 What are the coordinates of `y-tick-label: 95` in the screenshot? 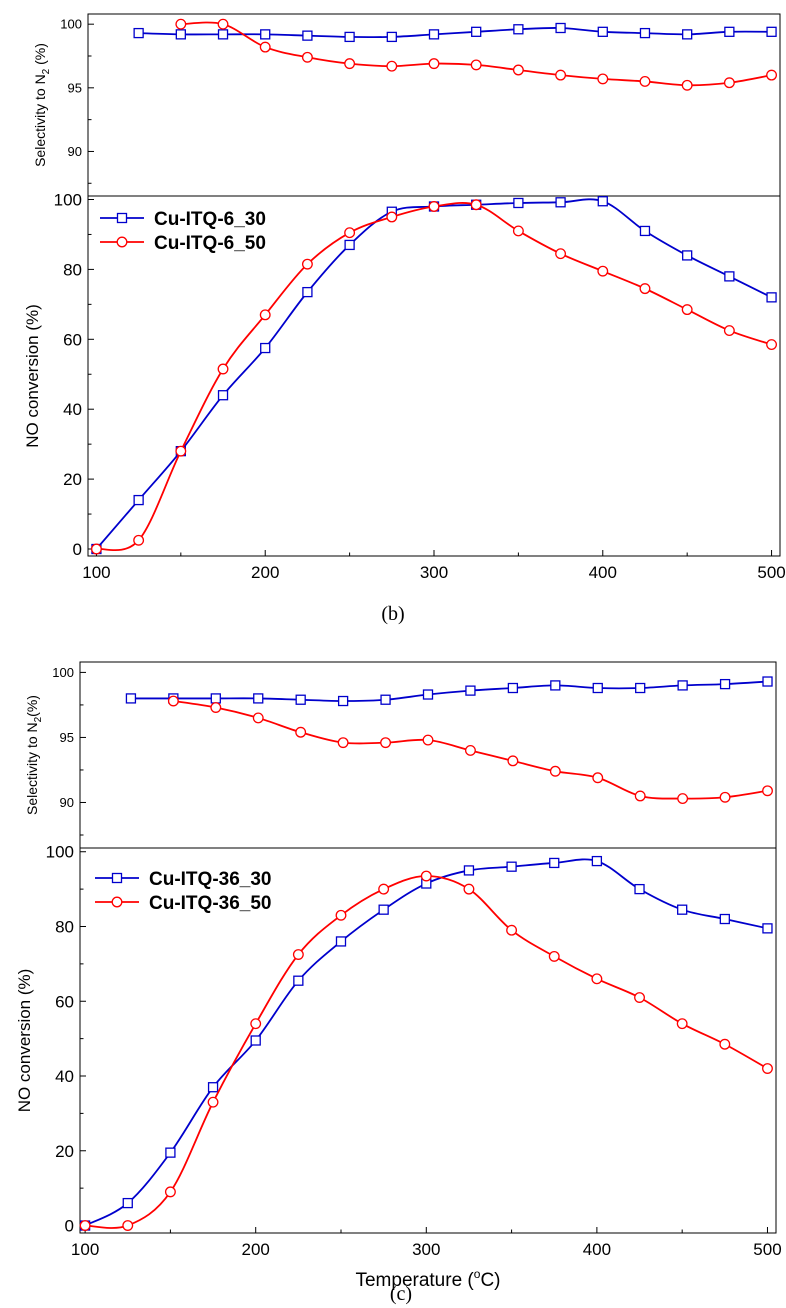 It's located at (75, 87).